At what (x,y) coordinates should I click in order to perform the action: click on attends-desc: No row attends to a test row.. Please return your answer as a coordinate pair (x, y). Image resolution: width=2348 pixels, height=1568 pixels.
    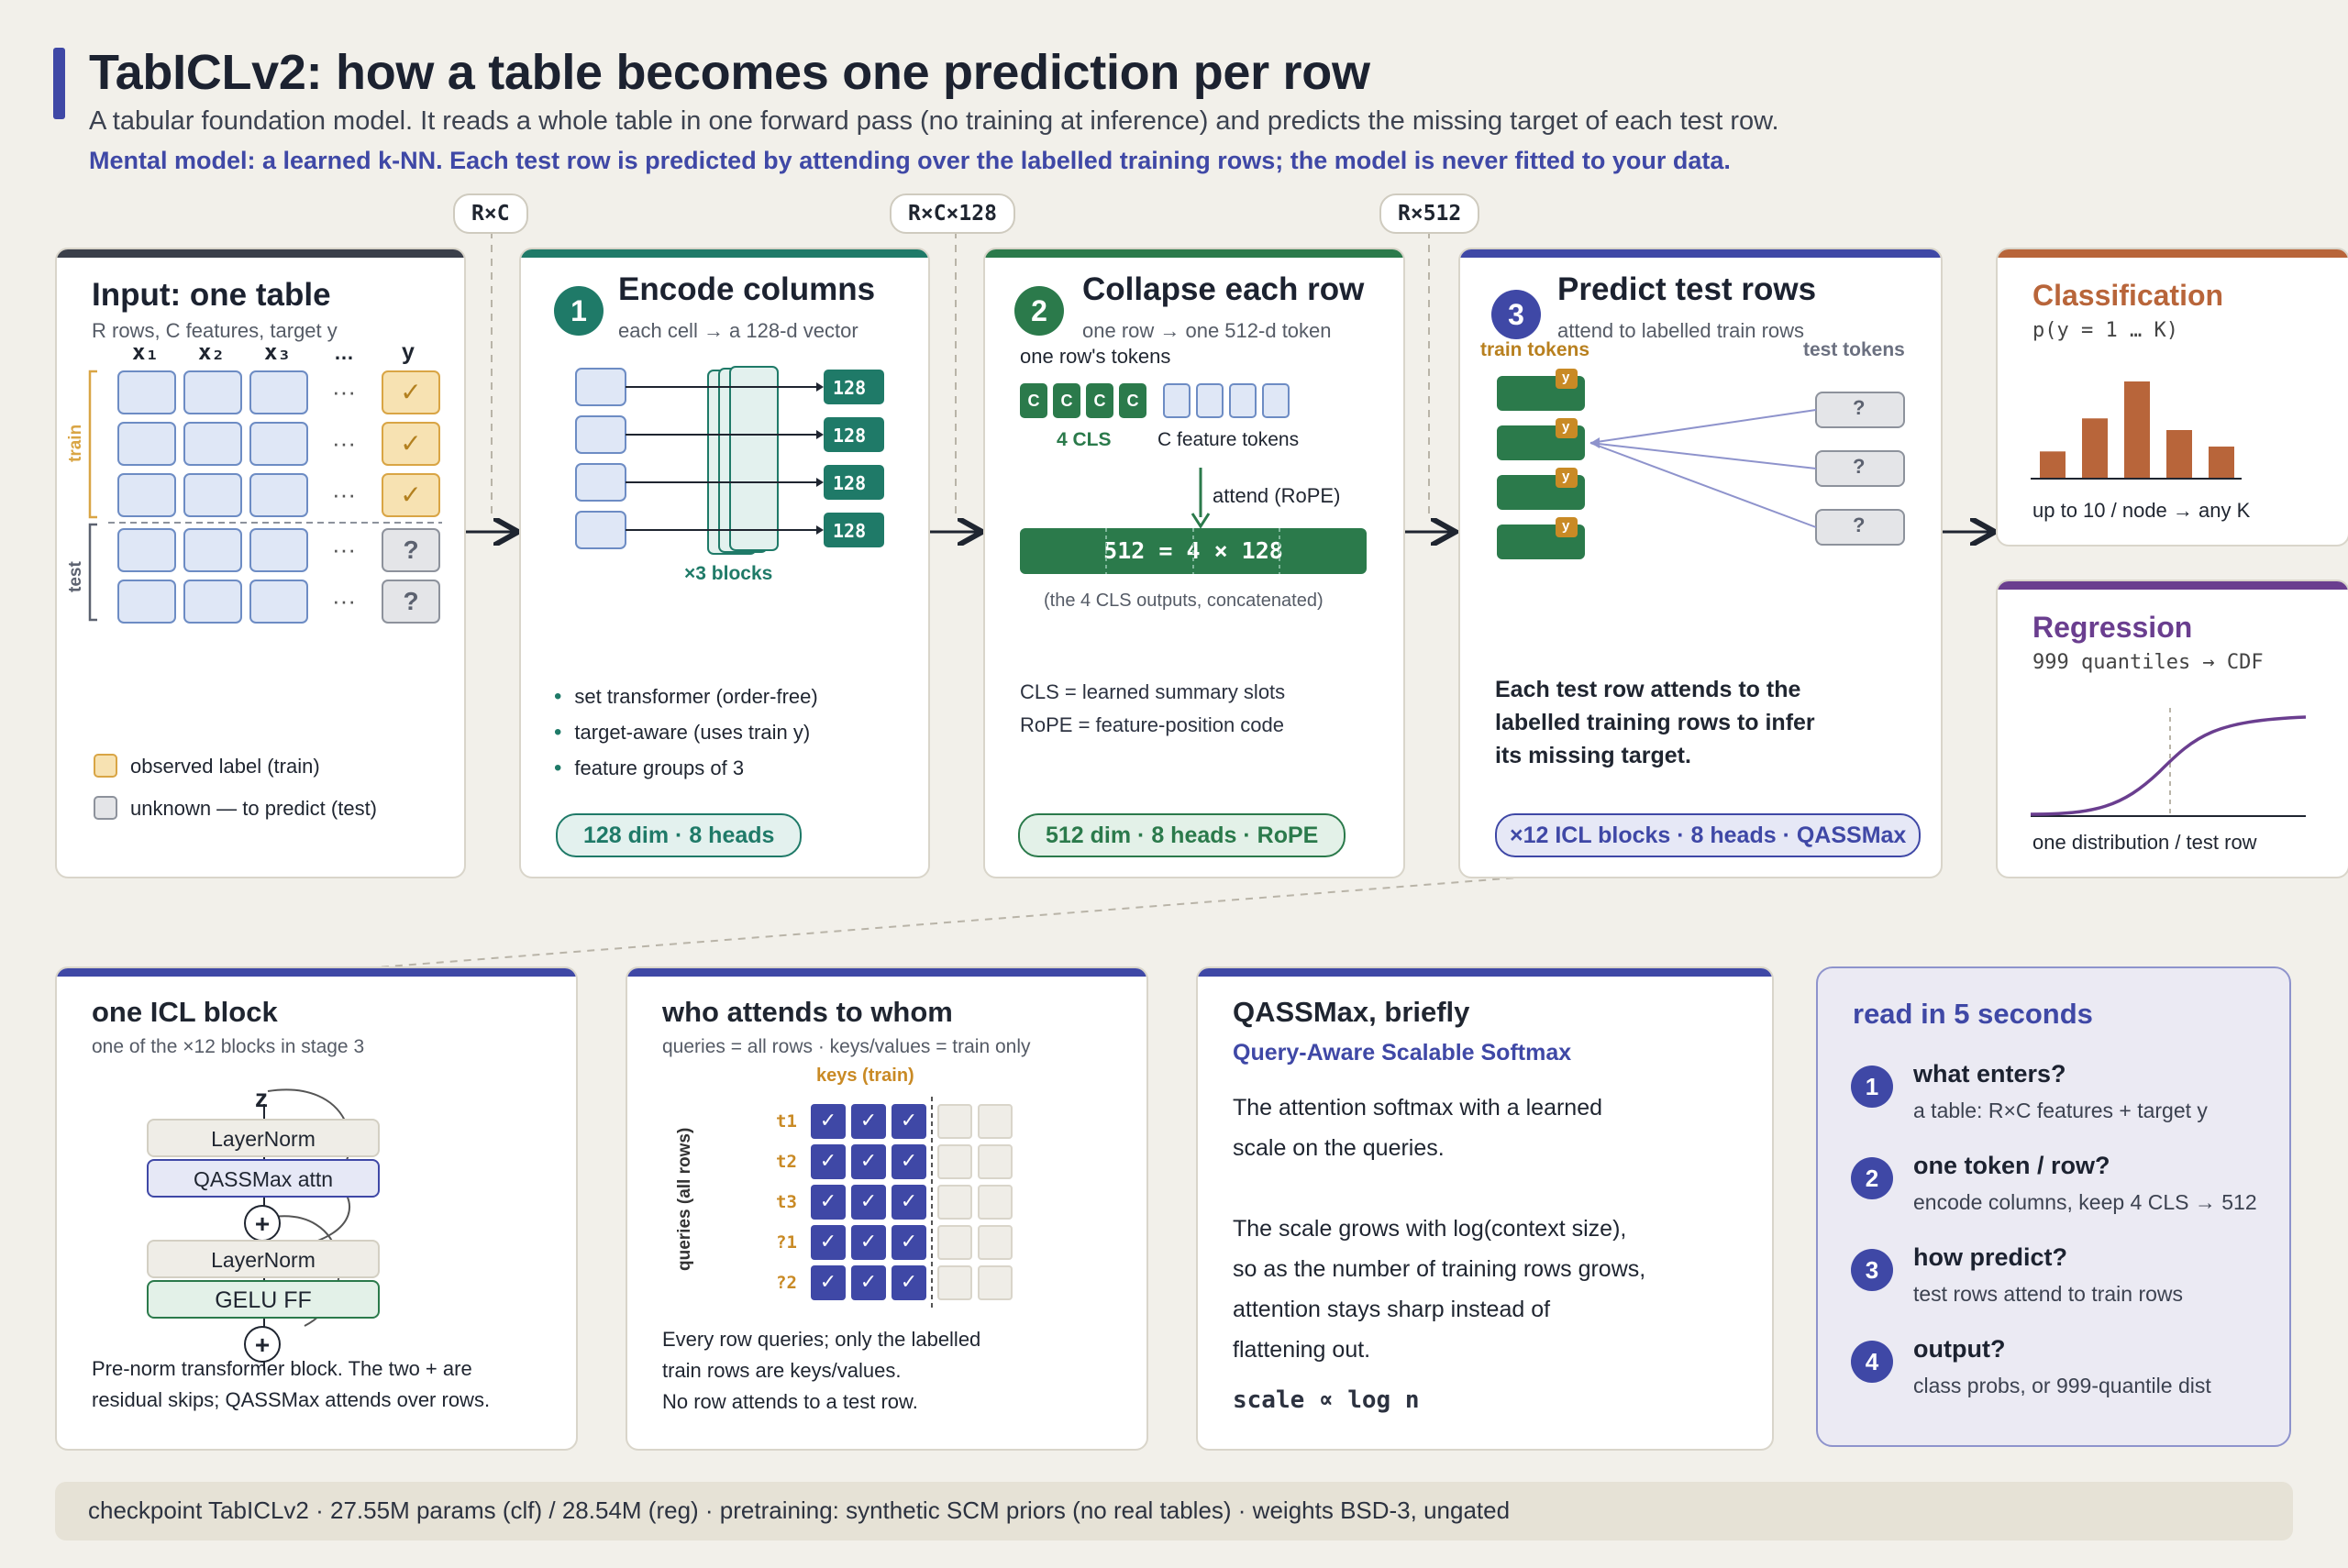
    Looking at the image, I should click on (790, 1402).